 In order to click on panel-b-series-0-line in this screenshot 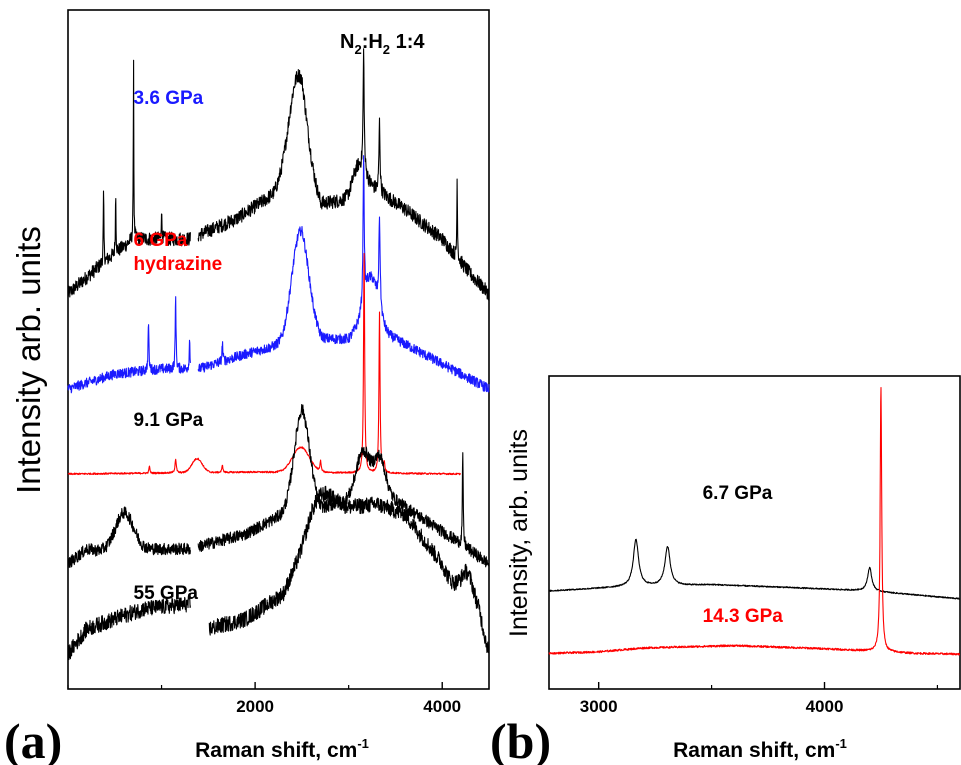, I will do `click(754, 569)`.